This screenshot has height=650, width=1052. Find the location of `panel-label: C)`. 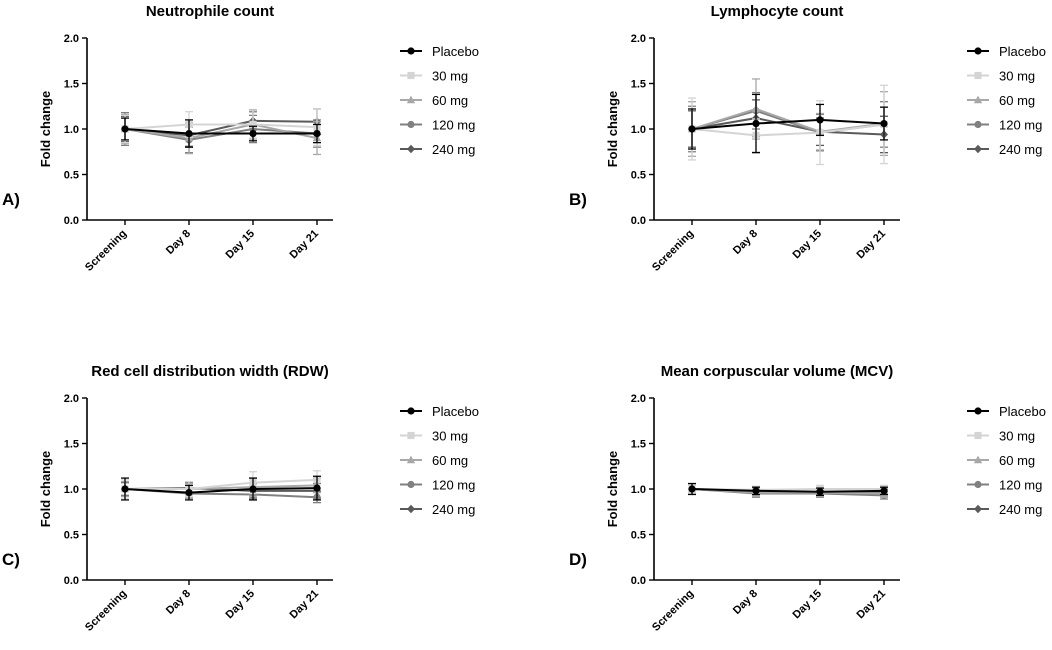

panel-label: C) is located at coordinates (11, 559).